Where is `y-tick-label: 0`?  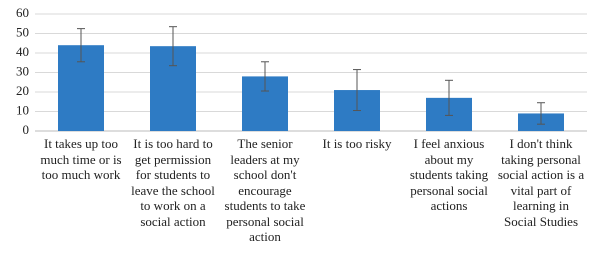
y-tick-label: 0 is located at coordinates (26, 129).